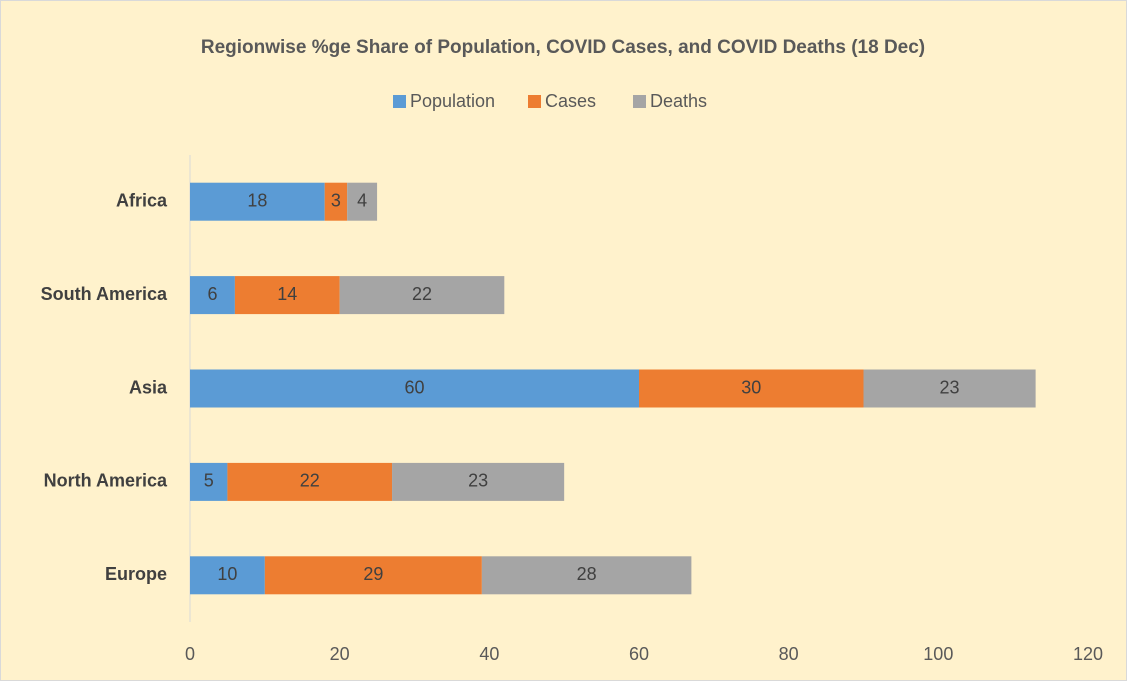  What do you see at coordinates (1088, 654) in the screenshot?
I see `x-tick-label: 120` at bounding box center [1088, 654].